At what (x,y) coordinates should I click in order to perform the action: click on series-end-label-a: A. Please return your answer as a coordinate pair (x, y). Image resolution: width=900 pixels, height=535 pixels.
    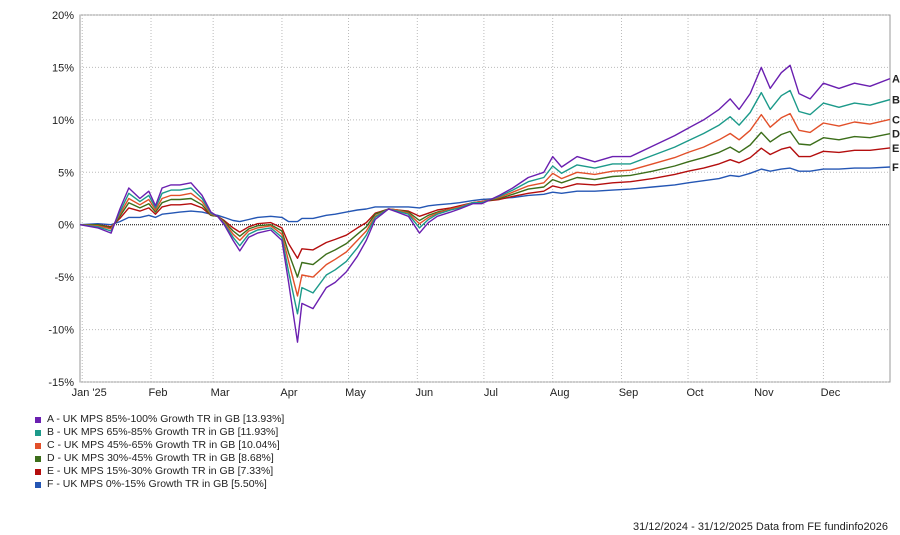
    Looking at the image, I should click on (896, 80).